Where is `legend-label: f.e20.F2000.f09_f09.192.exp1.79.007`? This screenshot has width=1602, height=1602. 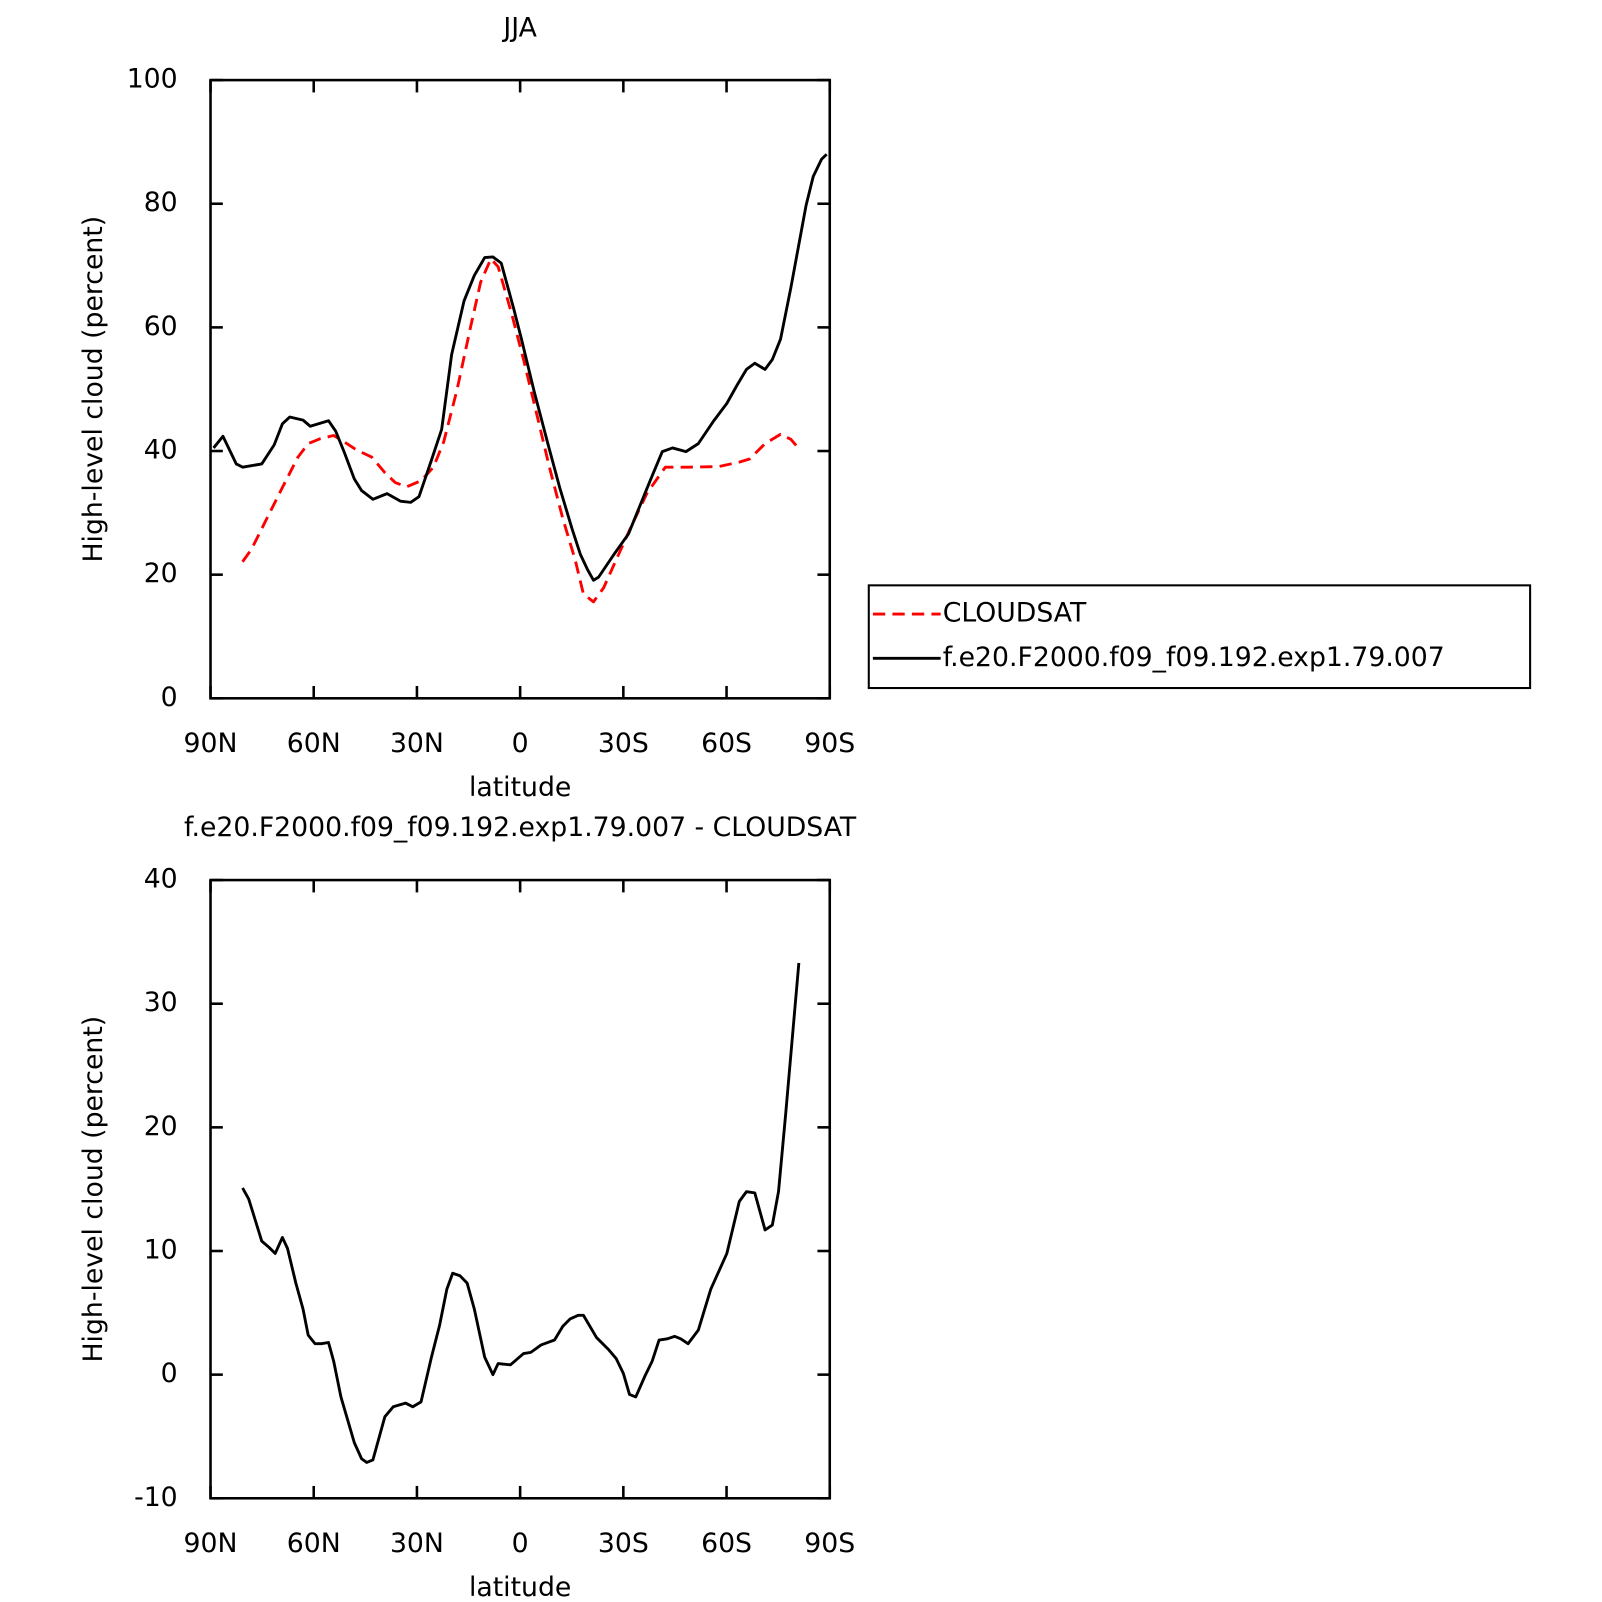 legend-label: f.e20.F2000.f09_f09.192.exp1.79.007 is located at coordinates (1194, 657).